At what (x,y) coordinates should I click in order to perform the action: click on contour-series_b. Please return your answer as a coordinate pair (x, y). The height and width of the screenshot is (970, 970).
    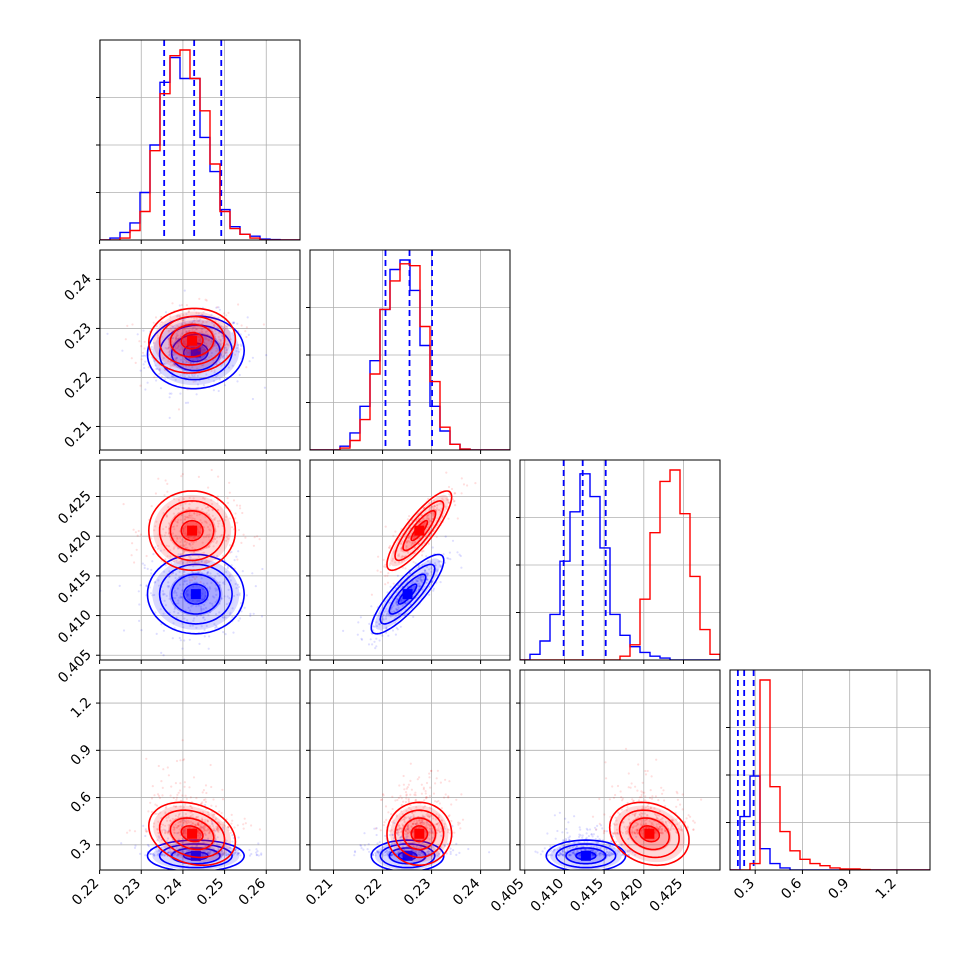
    Looking at the image, I should click on (192, 834).